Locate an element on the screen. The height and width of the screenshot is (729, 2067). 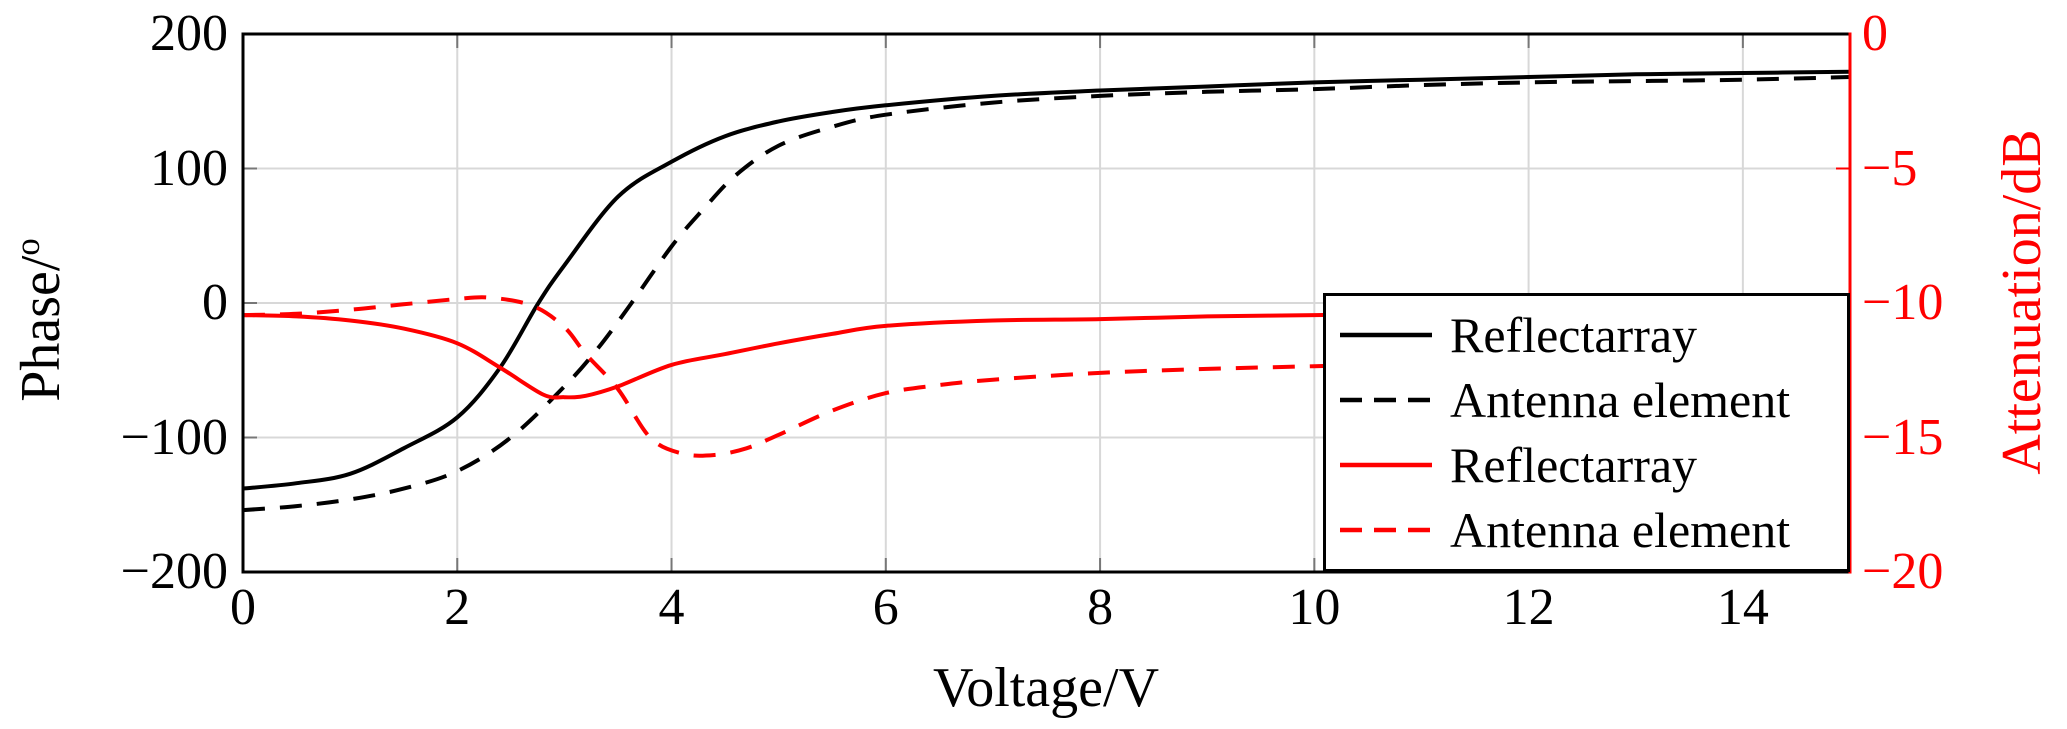
y-left-tick-label: 200 is located at coordinates (189, 33).